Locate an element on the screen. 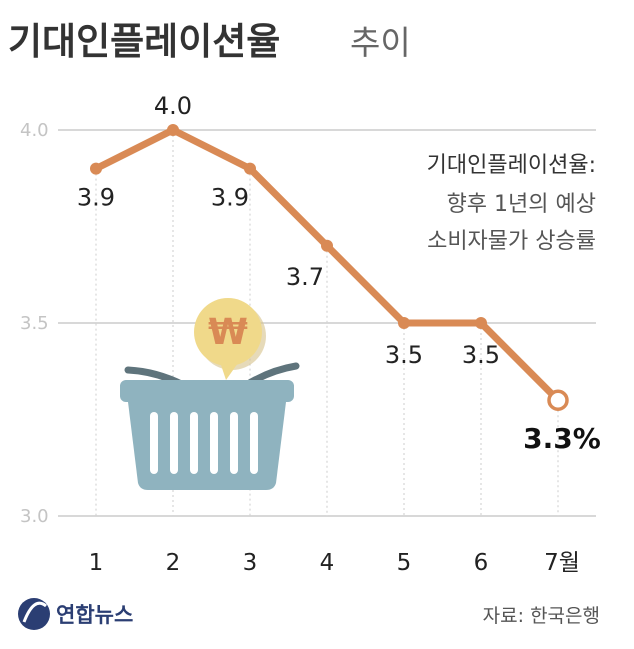  basket-slots is located at coordinates (204, 443).